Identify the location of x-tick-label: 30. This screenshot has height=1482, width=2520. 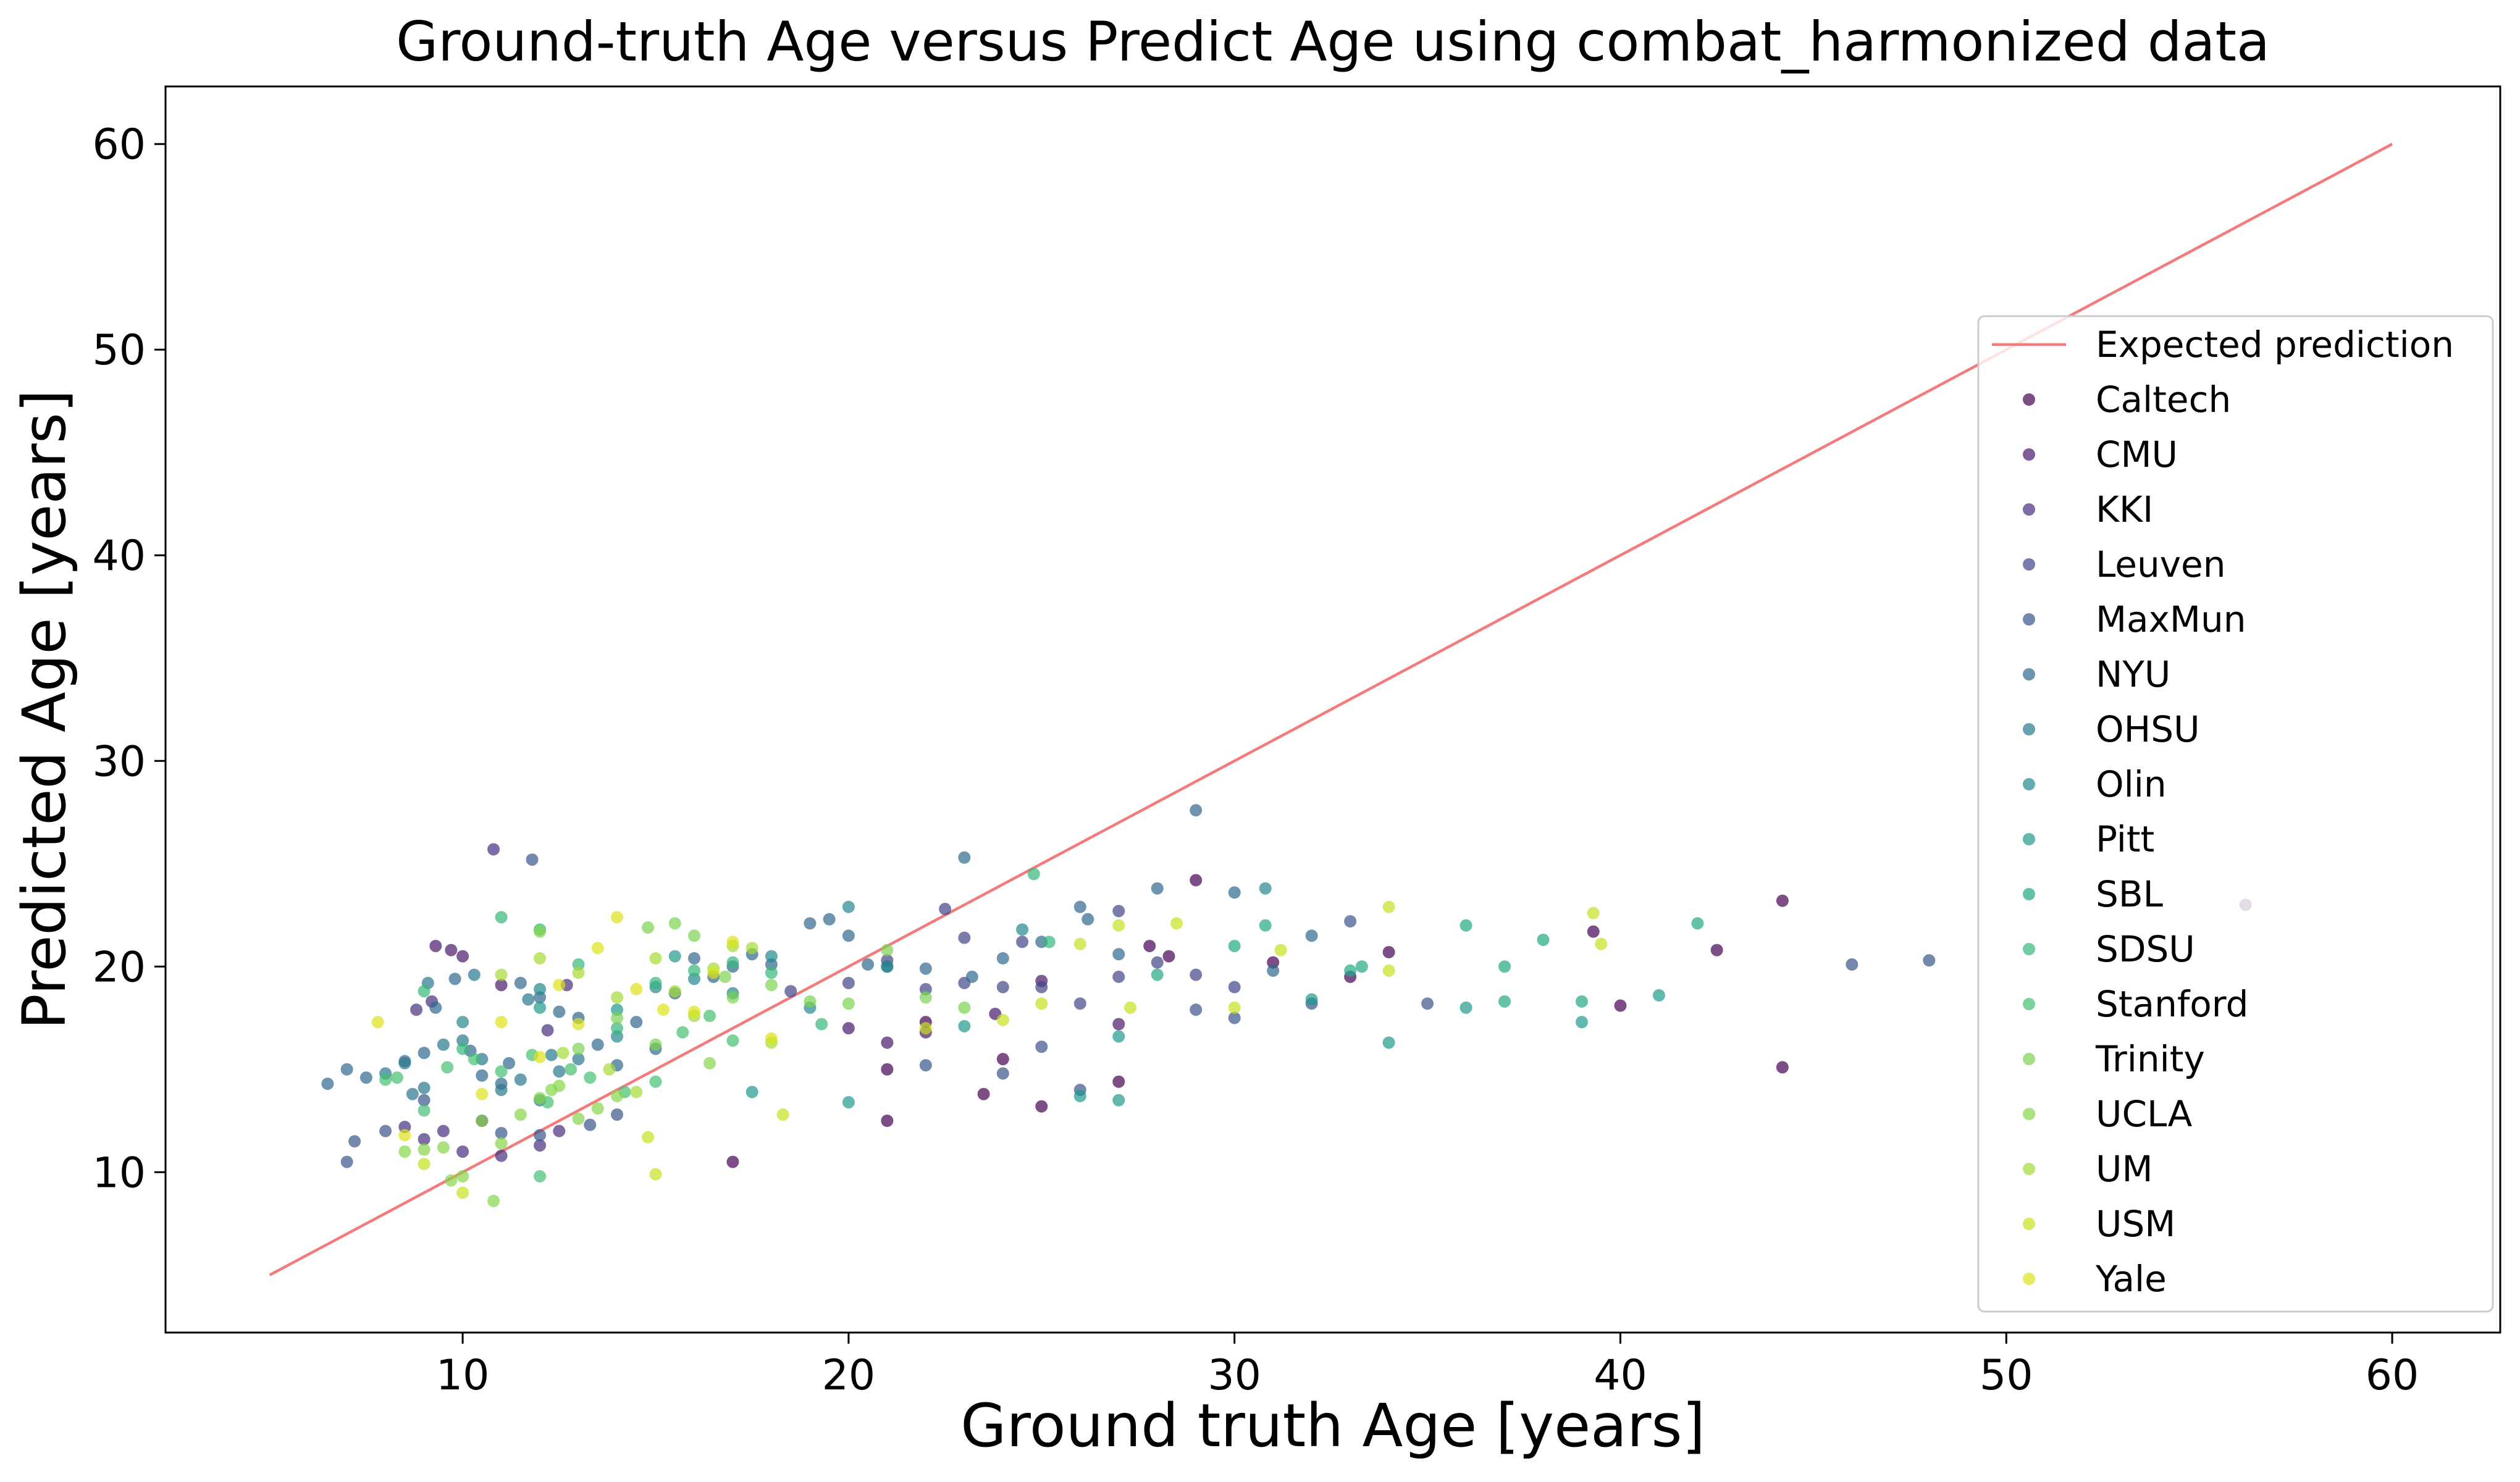
(1234, 1376).